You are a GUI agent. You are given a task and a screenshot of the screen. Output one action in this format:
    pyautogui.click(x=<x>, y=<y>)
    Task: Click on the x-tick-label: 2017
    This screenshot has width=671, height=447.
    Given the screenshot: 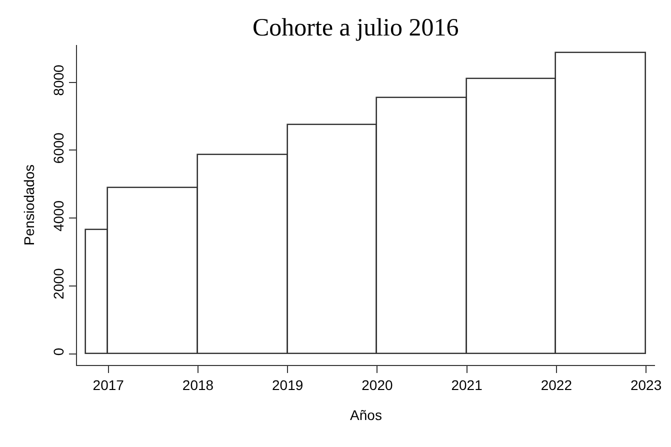 What is the action you would take?
    pyautogui.click(x=108, y=384)
    